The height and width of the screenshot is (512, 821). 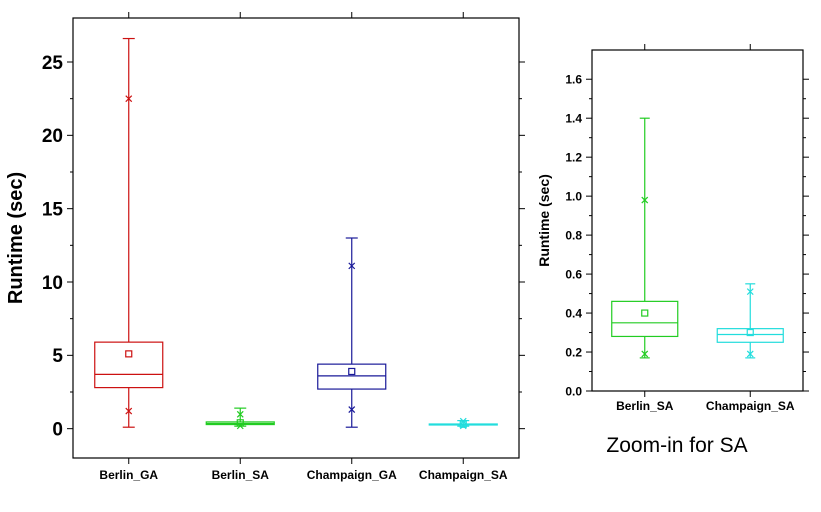 What do you see at coordinates (53, 63) in the screenshot?
I see `y-tick-label: 25` at bounding box center [53, 63].